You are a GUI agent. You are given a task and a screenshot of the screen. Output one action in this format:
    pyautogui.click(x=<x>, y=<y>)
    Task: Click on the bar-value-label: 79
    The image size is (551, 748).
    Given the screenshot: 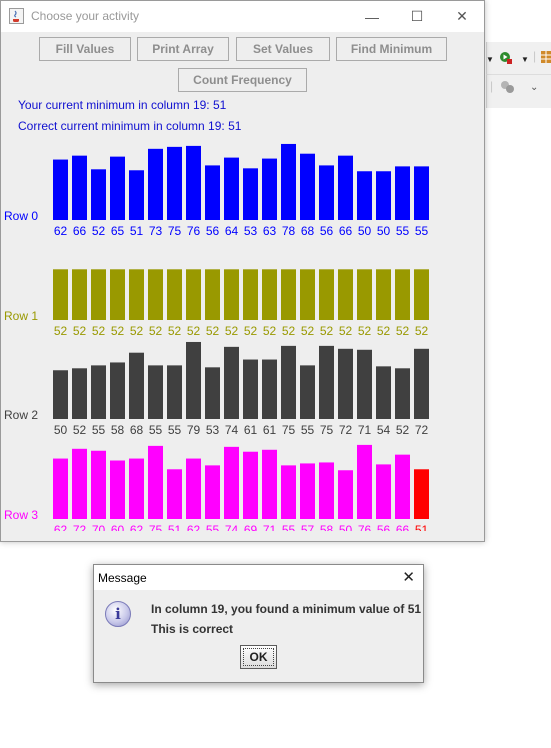 What is the action you would take?
    pyautogui.click(x=194, y=430)
    